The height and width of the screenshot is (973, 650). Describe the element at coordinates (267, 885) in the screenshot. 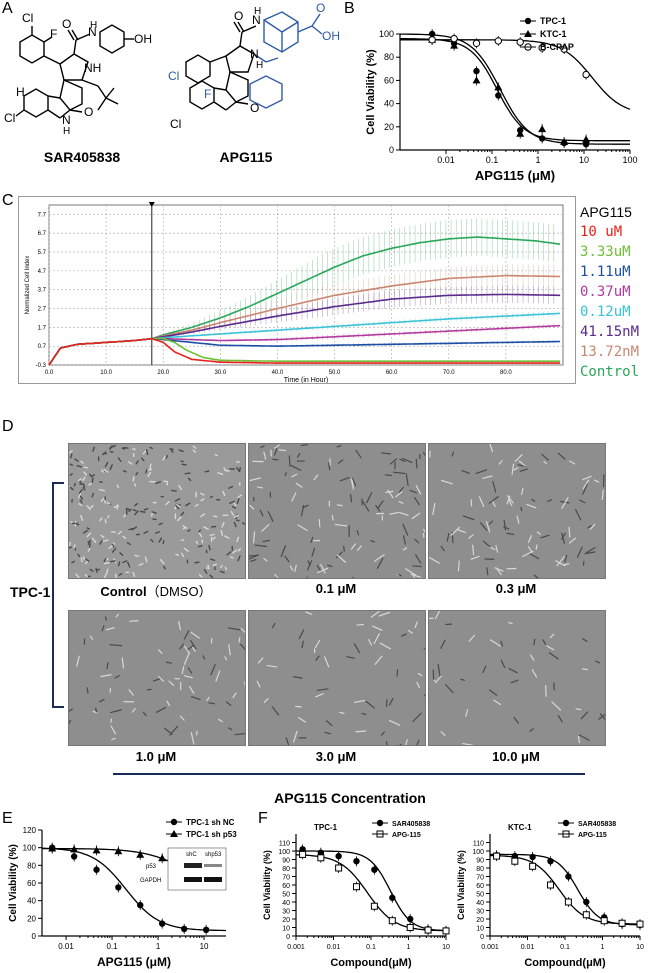

I see `y-axis-label: Cell Viability (%)` at that location.